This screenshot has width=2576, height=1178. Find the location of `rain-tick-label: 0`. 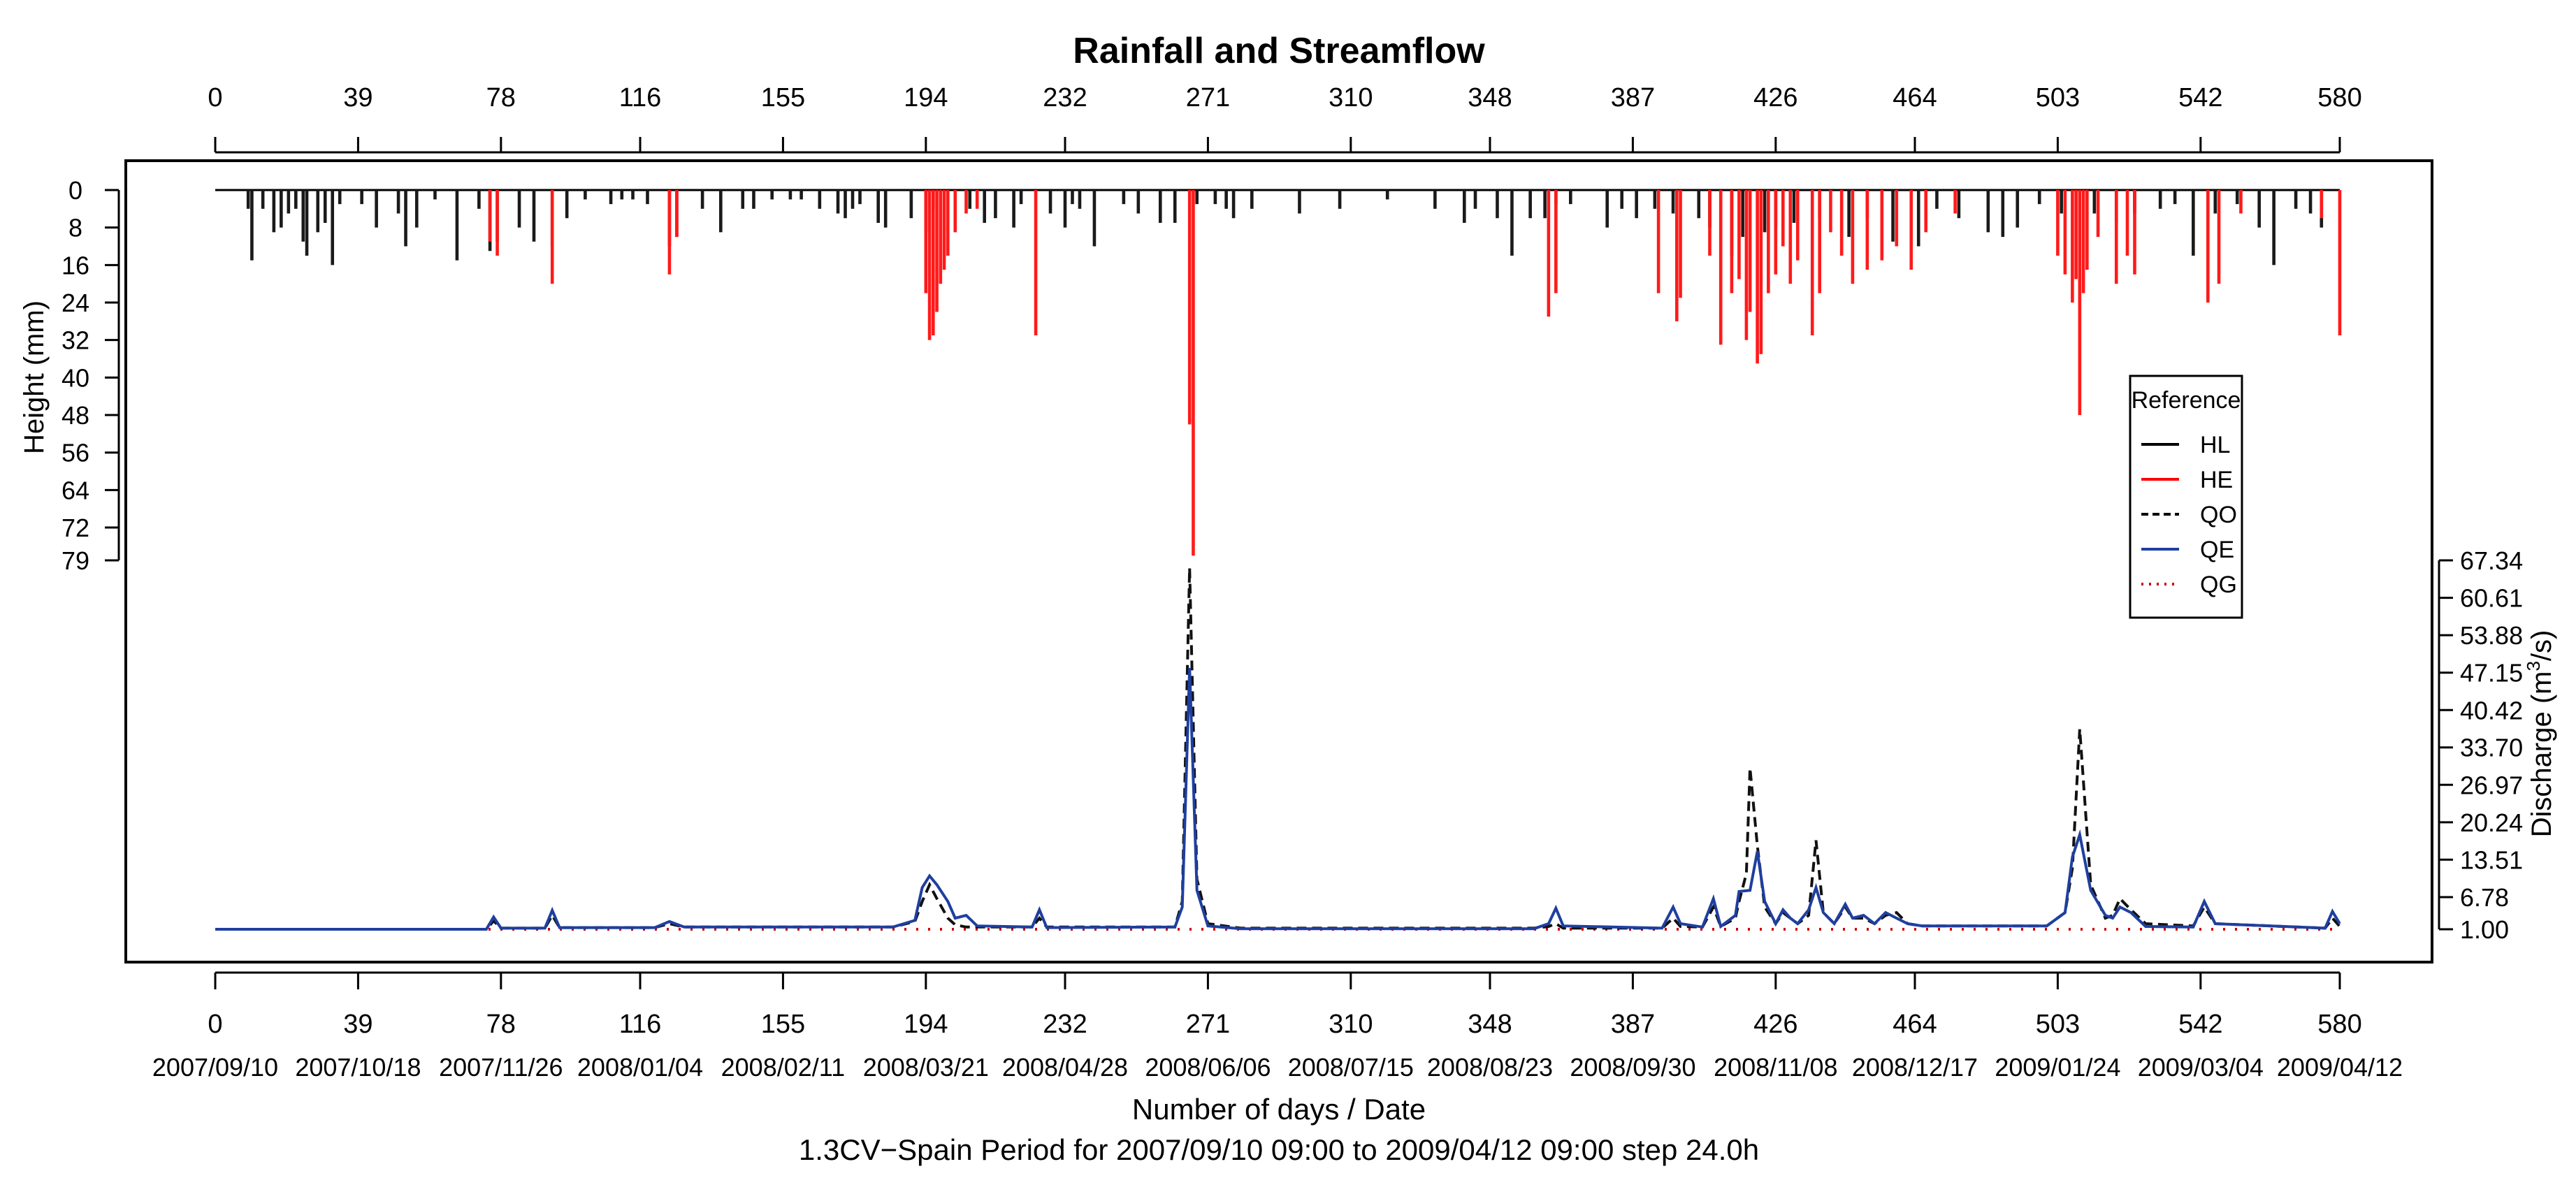

rain-tick-label: 0 is located at coordinates (75, 190).